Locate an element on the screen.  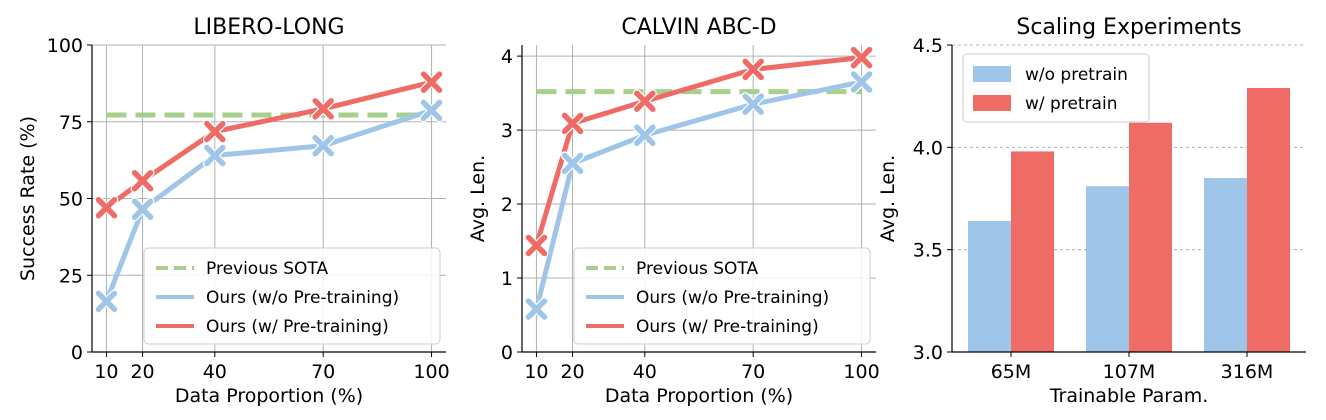
y-tick-label: 75 is located at coordinates (71, 123).